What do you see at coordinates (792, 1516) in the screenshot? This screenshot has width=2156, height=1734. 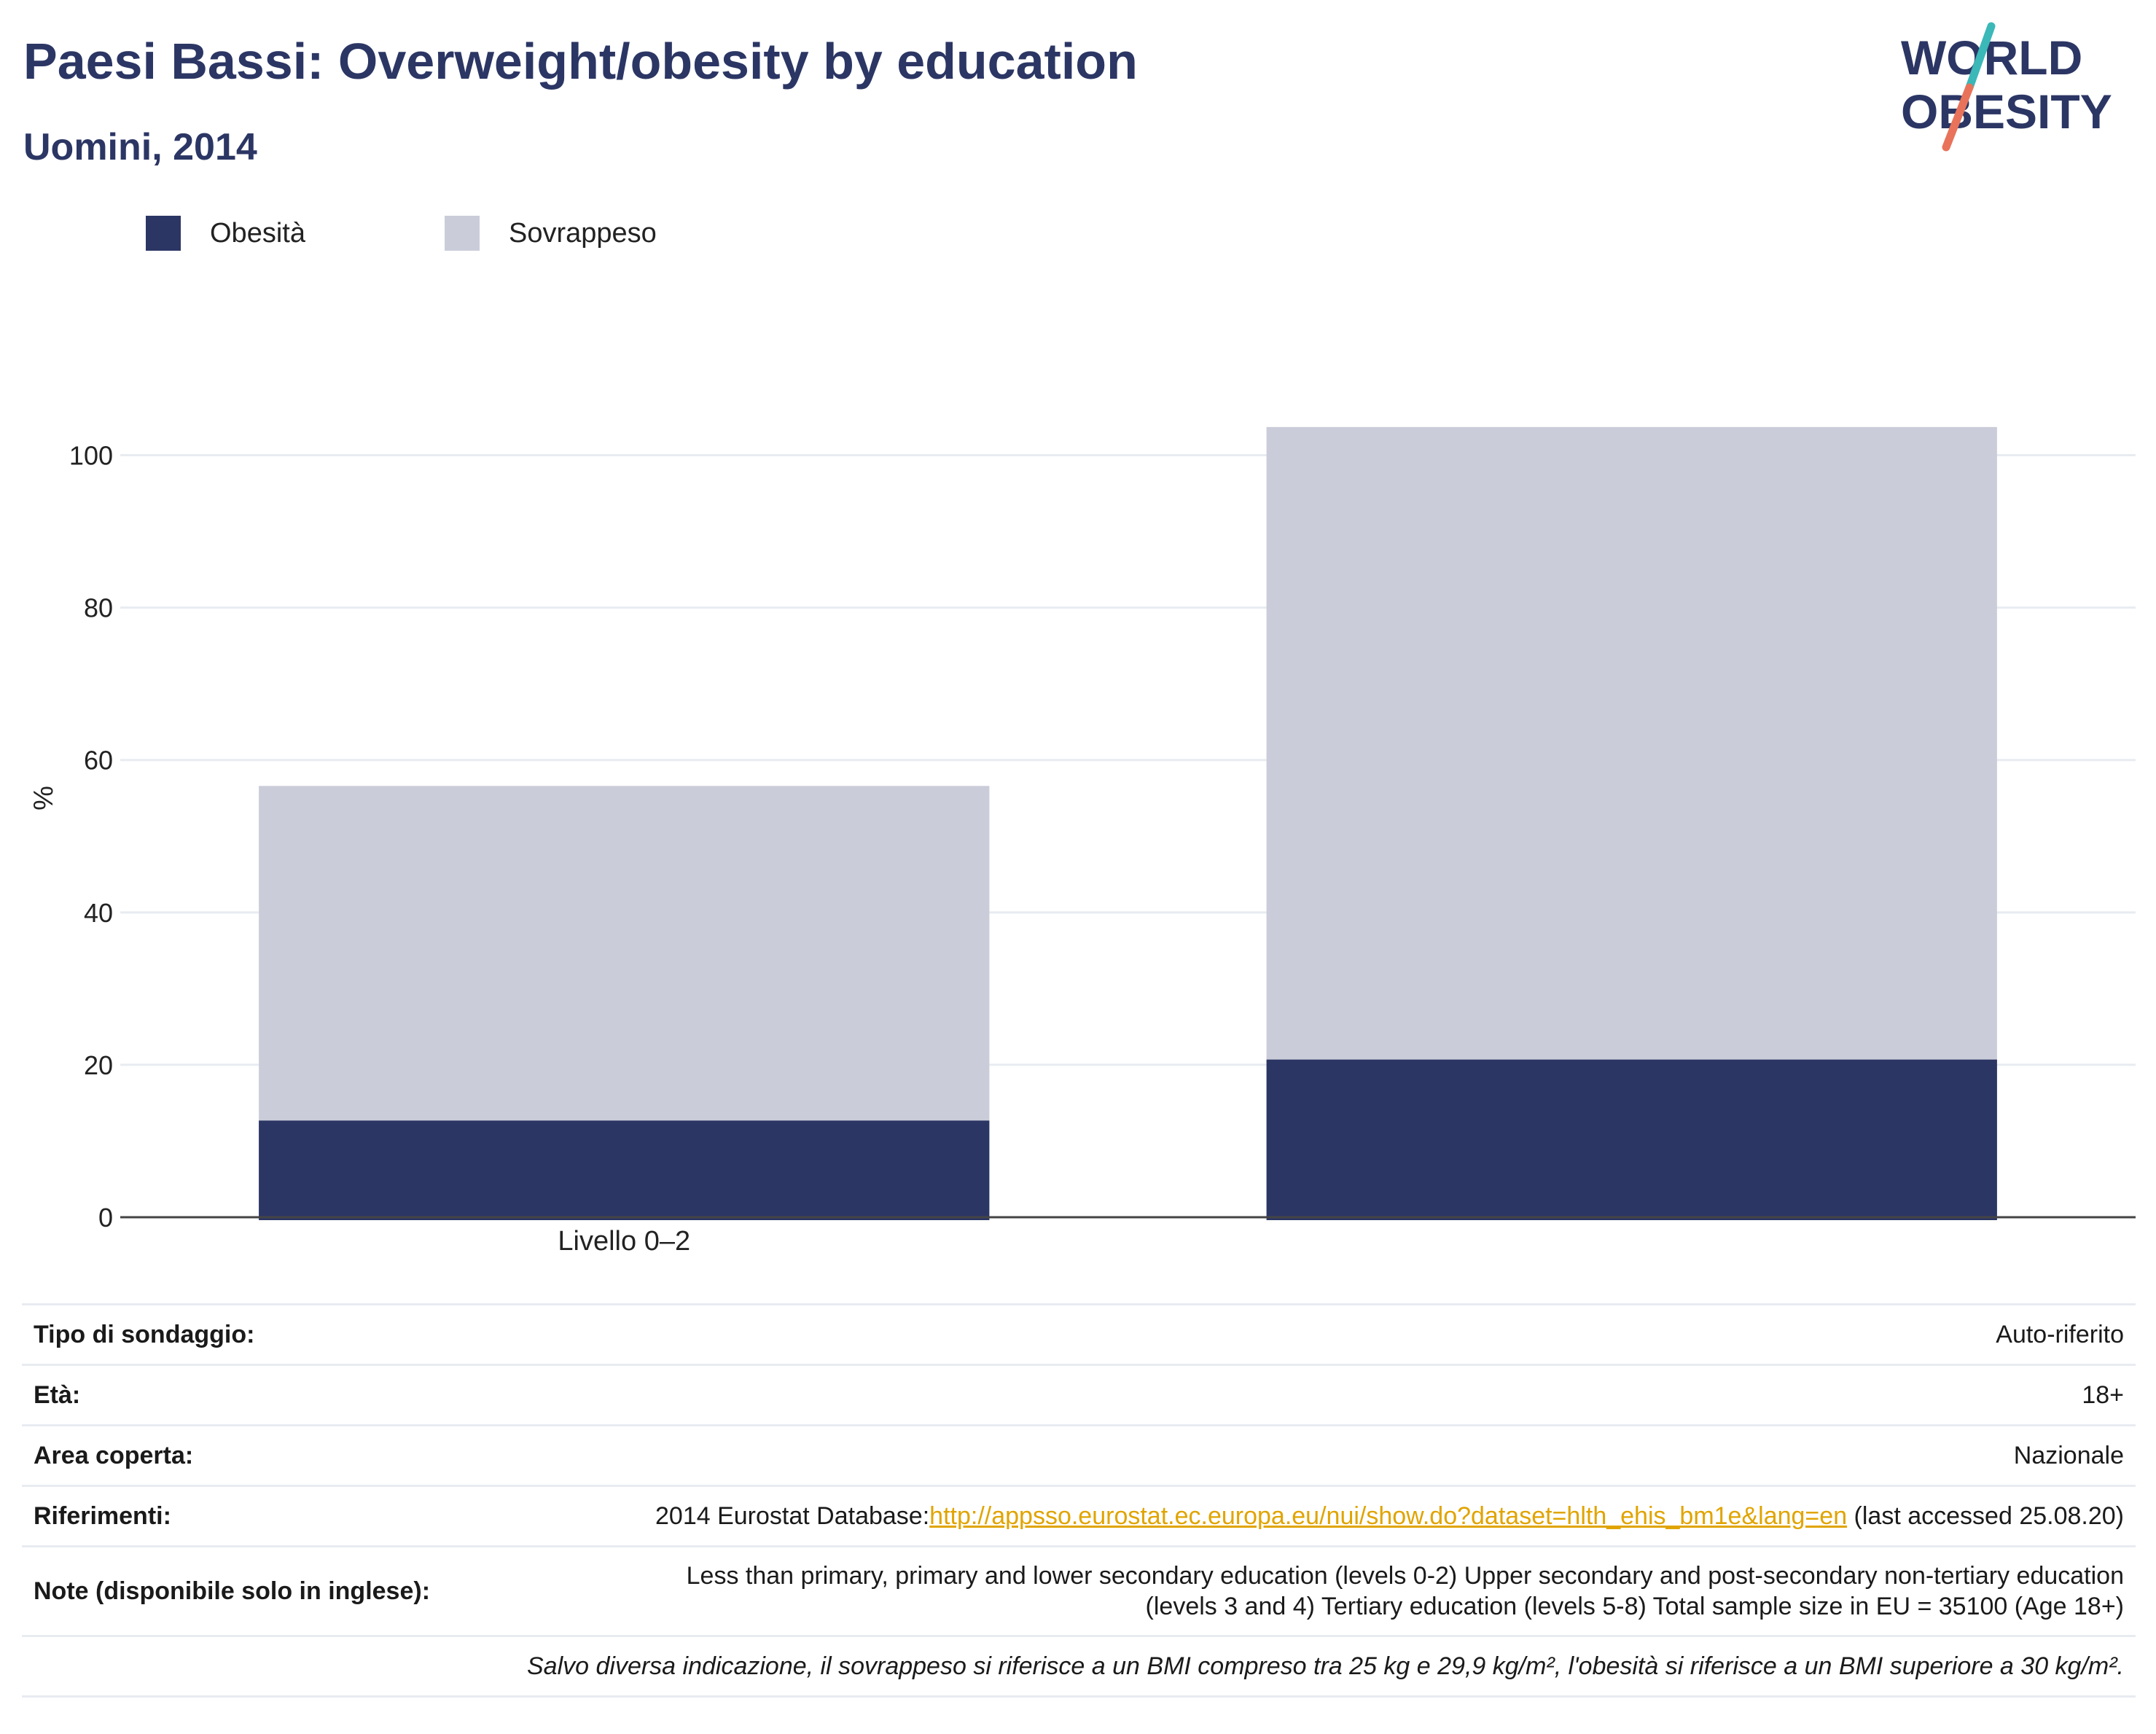 I see `reference-prefix: 2014 Eurostat Database:` at bounding box center [792, 1516].